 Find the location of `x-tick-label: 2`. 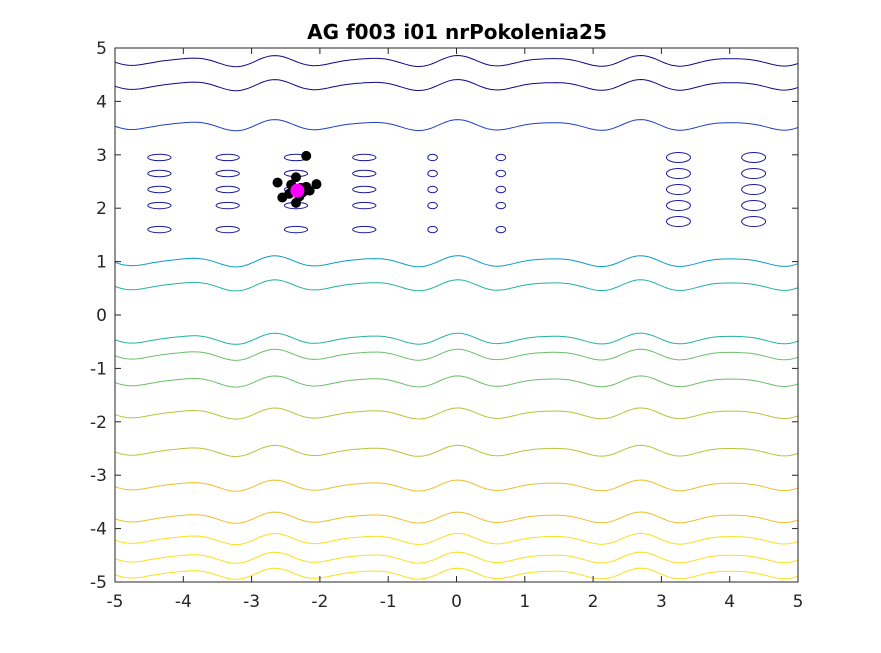

x-tick-label: 2 is located at coordinates (593, 602).